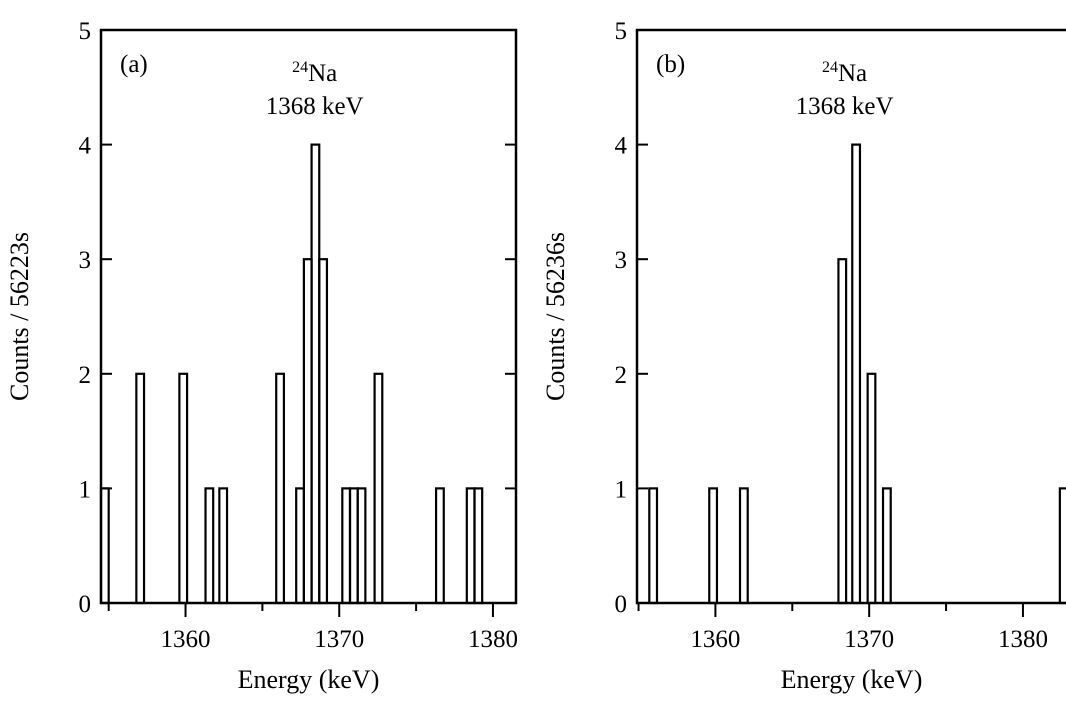 Image resolution: width=1066 pixels, height=702 pixels. What do you see at coordinates (134, 64) in the screenshot?
I see `panel-label-a: (a)` at bounding box center [134, 64].